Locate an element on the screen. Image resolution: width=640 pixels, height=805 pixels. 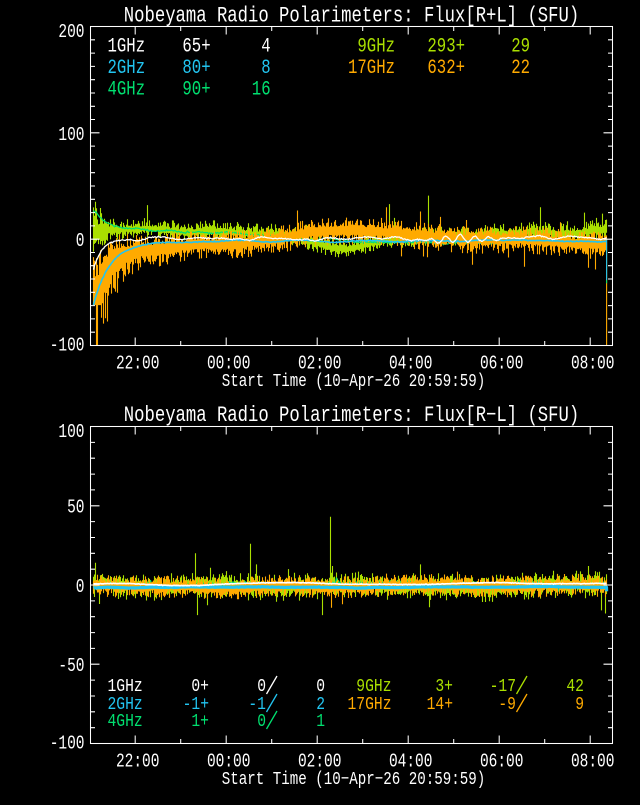
svg-text: 3+ is located at coordinates (444, 686).